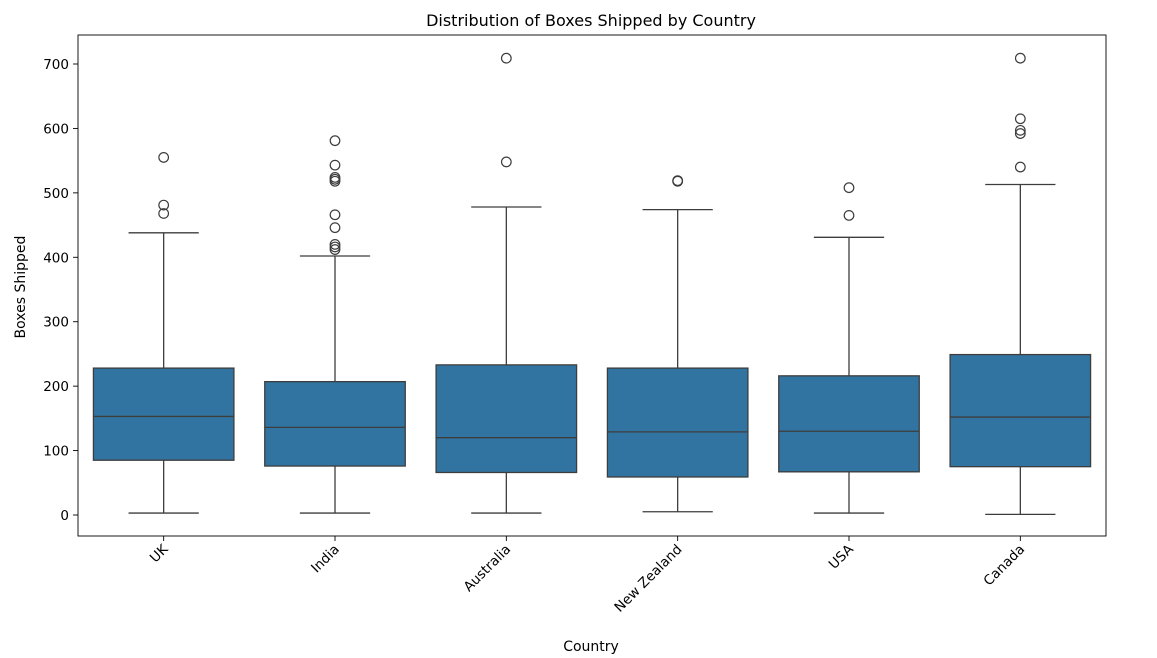 The height and width of the screenshot is (658, 1157). What do you see at coordinates (56, 194) in the screenshot?
I see `y-tick-label: 500` at bounding box center [56, 194].